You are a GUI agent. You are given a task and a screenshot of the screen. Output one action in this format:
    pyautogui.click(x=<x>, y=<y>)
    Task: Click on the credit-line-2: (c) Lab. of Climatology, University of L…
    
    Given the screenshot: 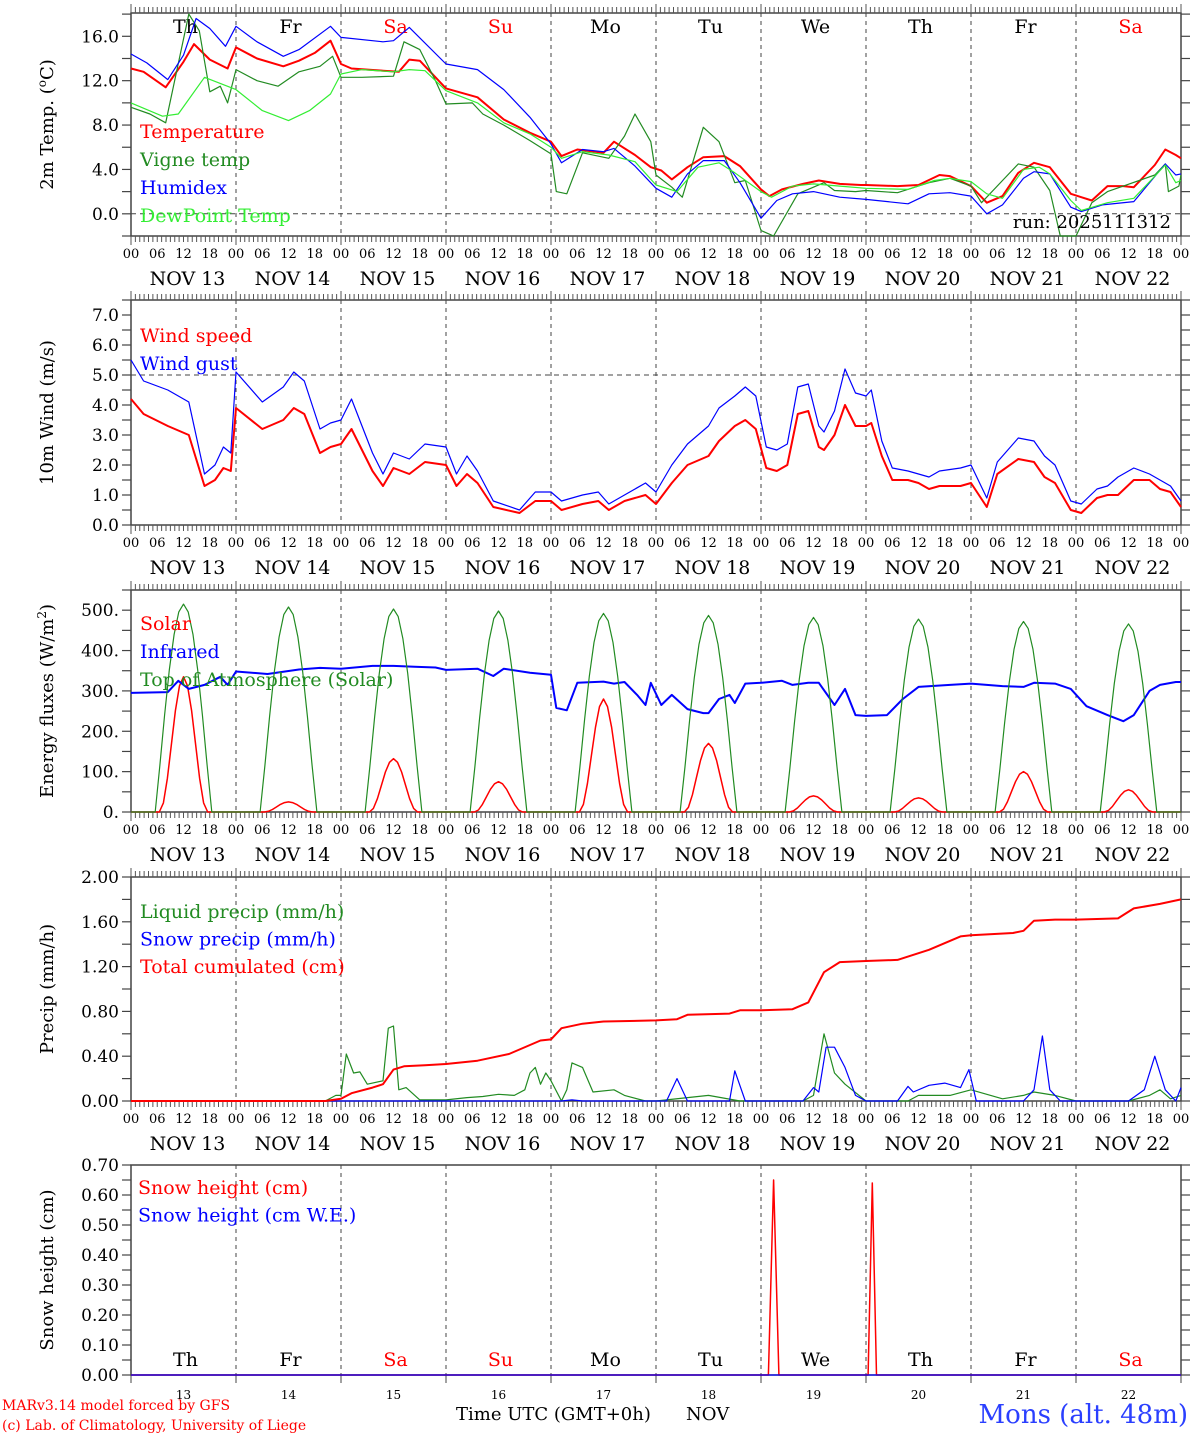 What is the action you would take?
    pyautogui.click(x=154, y=1426)
    